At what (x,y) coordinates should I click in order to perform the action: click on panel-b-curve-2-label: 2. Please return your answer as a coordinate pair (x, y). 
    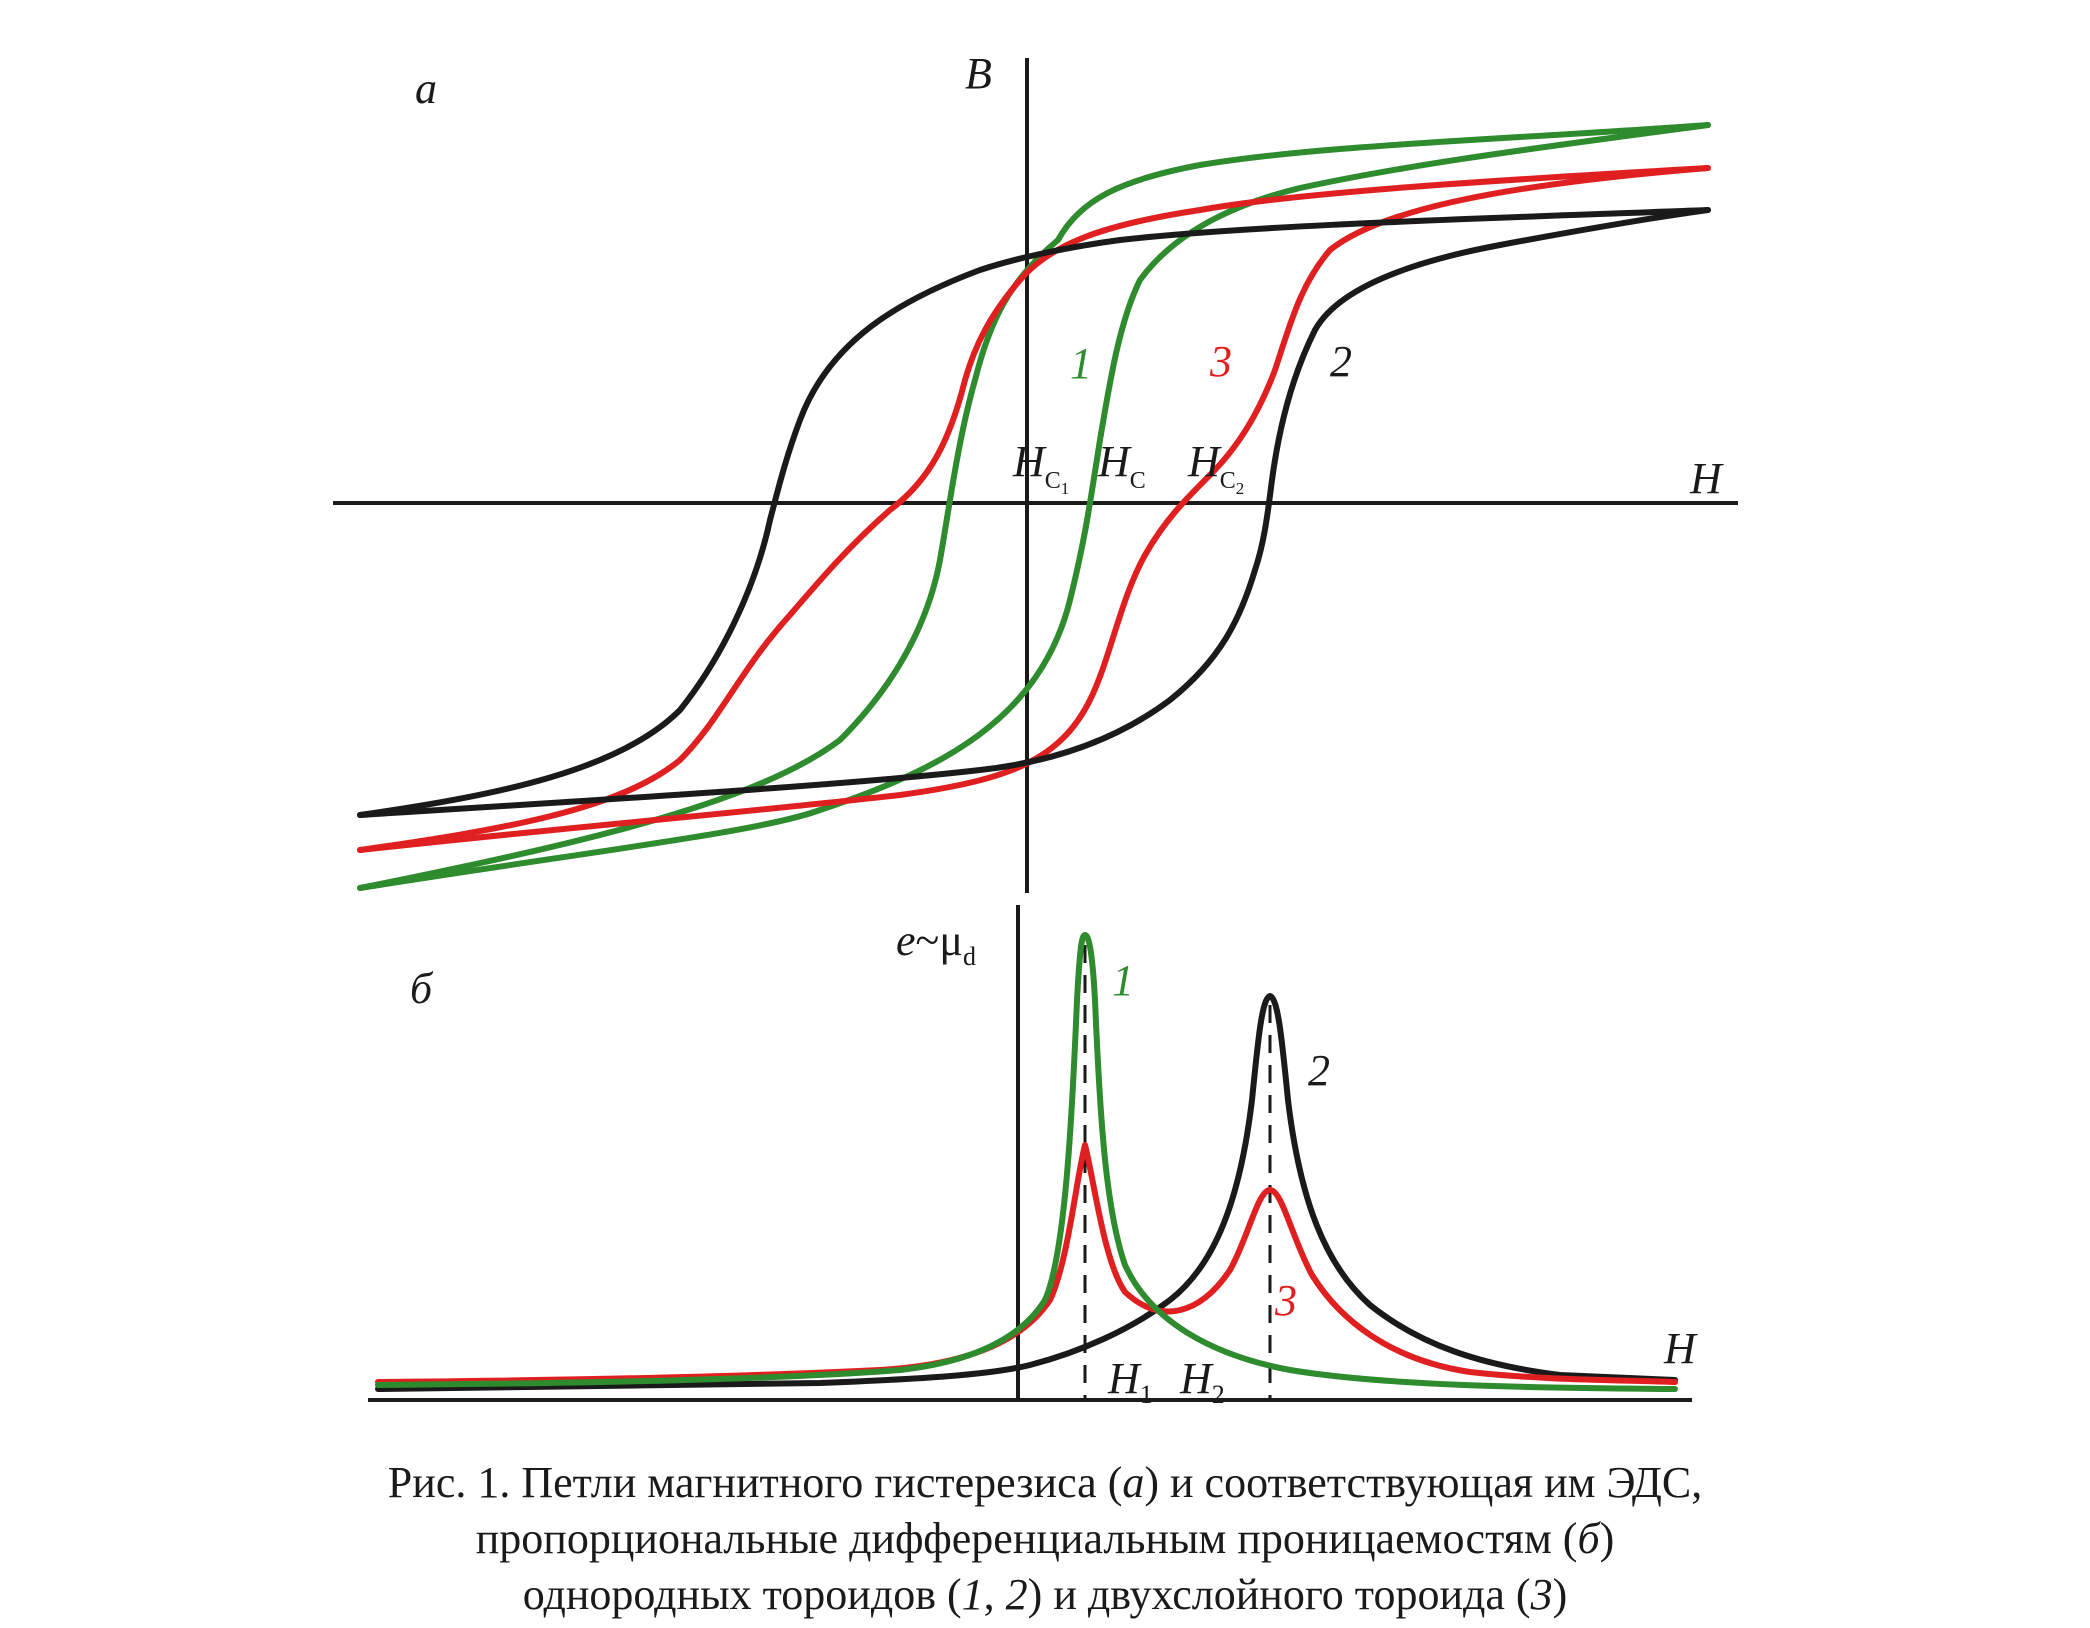
    Looking at the image, I should click on (1319, 1070).